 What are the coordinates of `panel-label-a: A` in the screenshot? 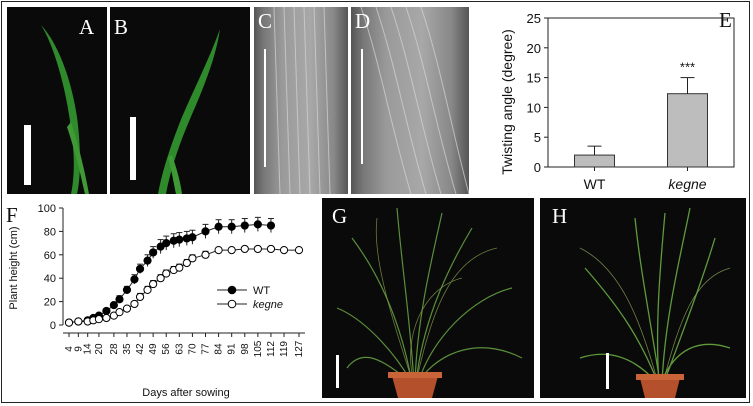 It's located at (87, 27).